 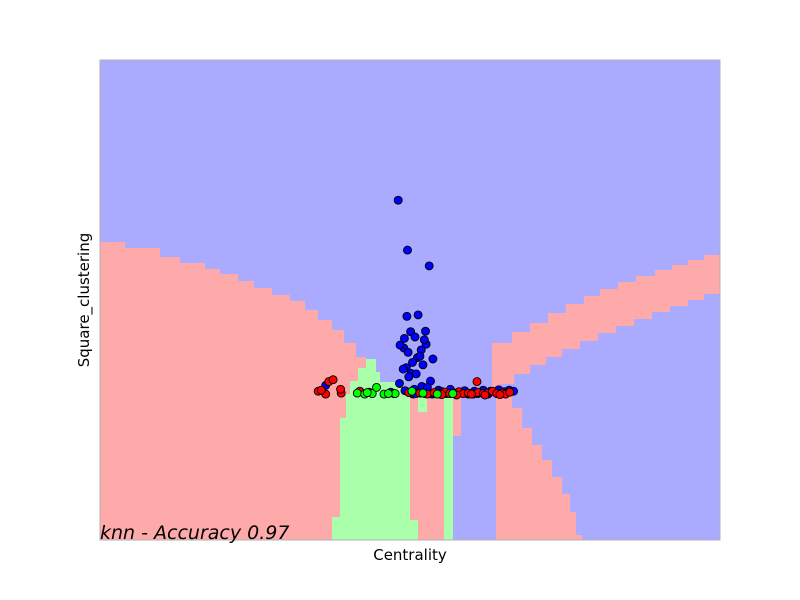 I want to click on region-red-right-wing, so click(x=606, y=324).